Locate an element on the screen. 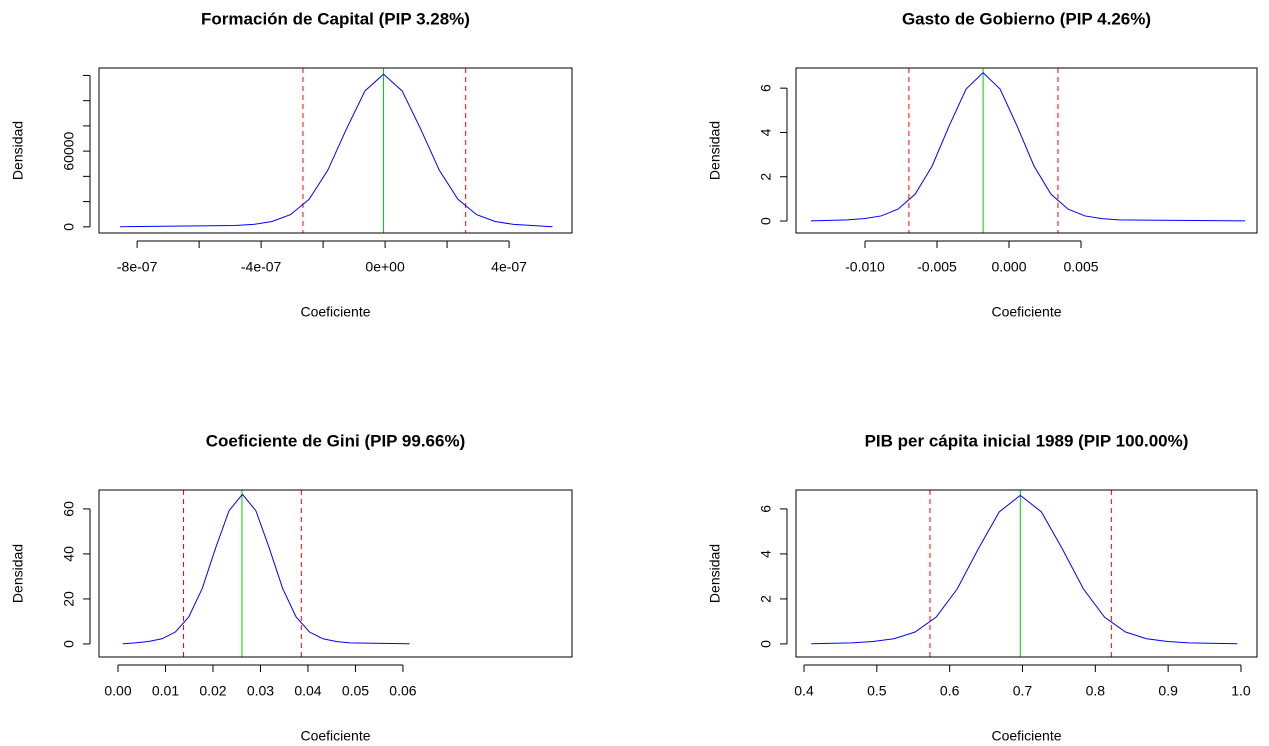  y-tick-label: 20 is located at coordinates (69, 599).